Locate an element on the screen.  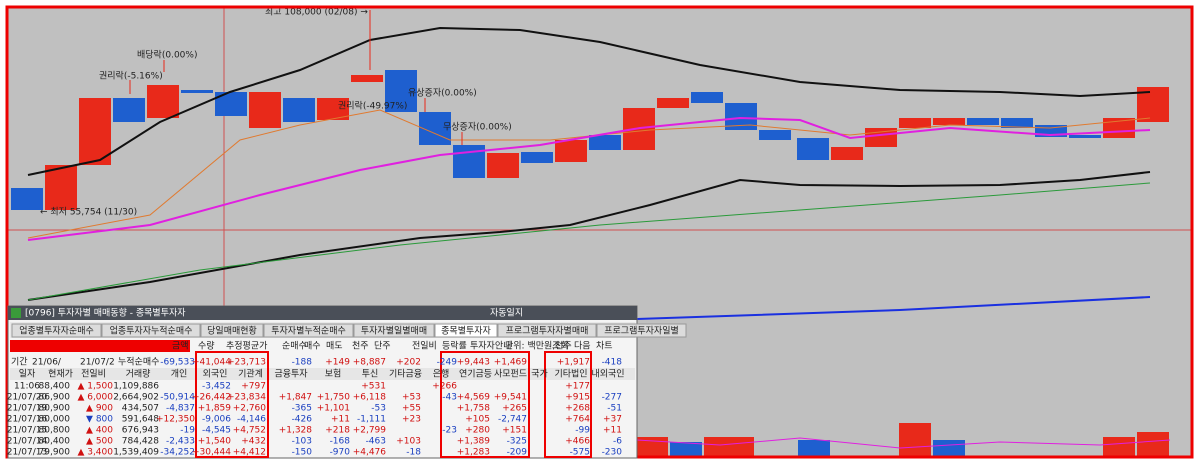
cell: +151 is located at coordinates (514, 431).